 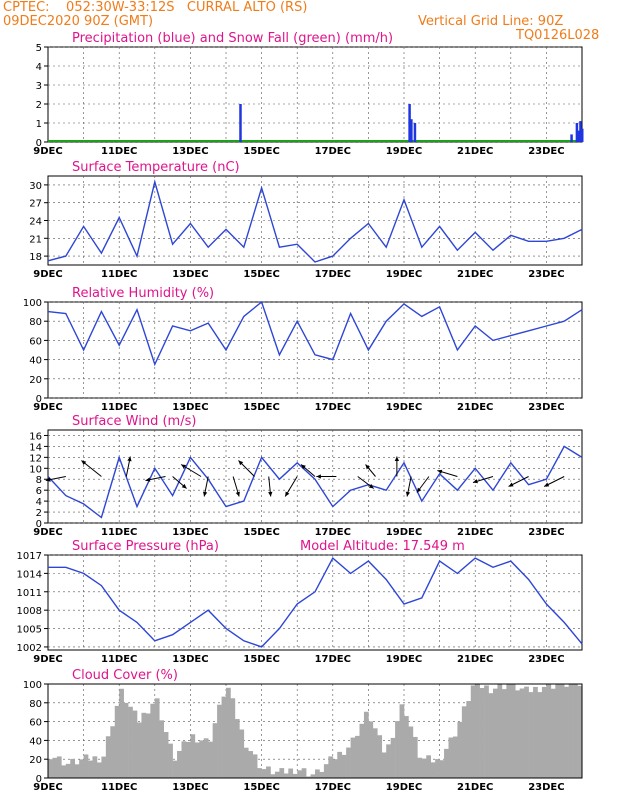 I want to click on y-tick-label: 1008, so click(x=29, y=611).